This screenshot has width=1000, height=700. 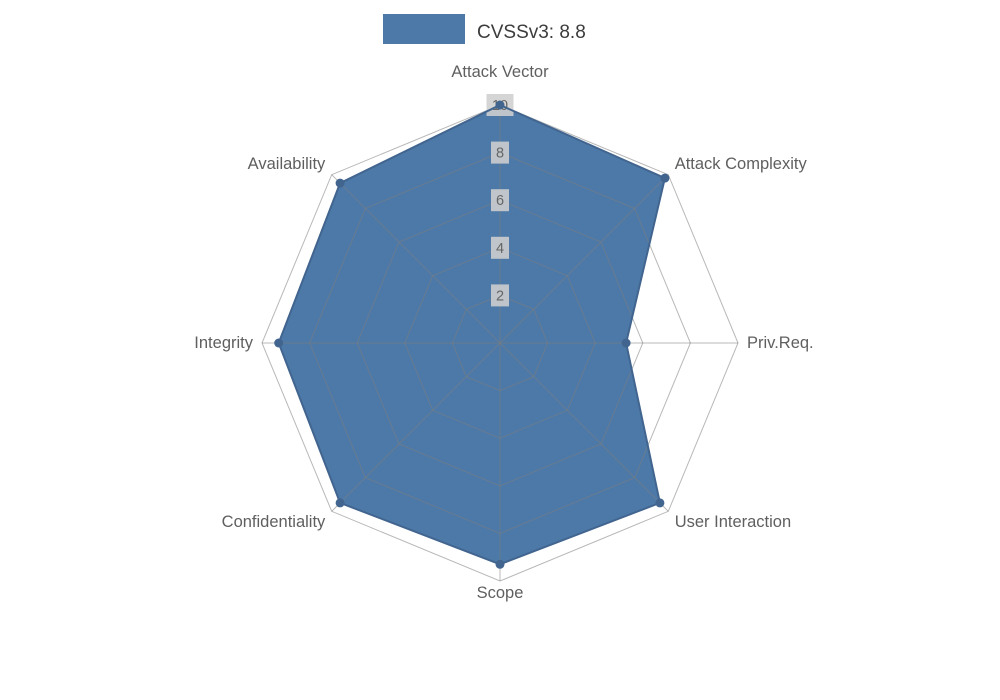 I want to click on axis-label-user-interaction: User Interaction, so click(x=733, y=522).